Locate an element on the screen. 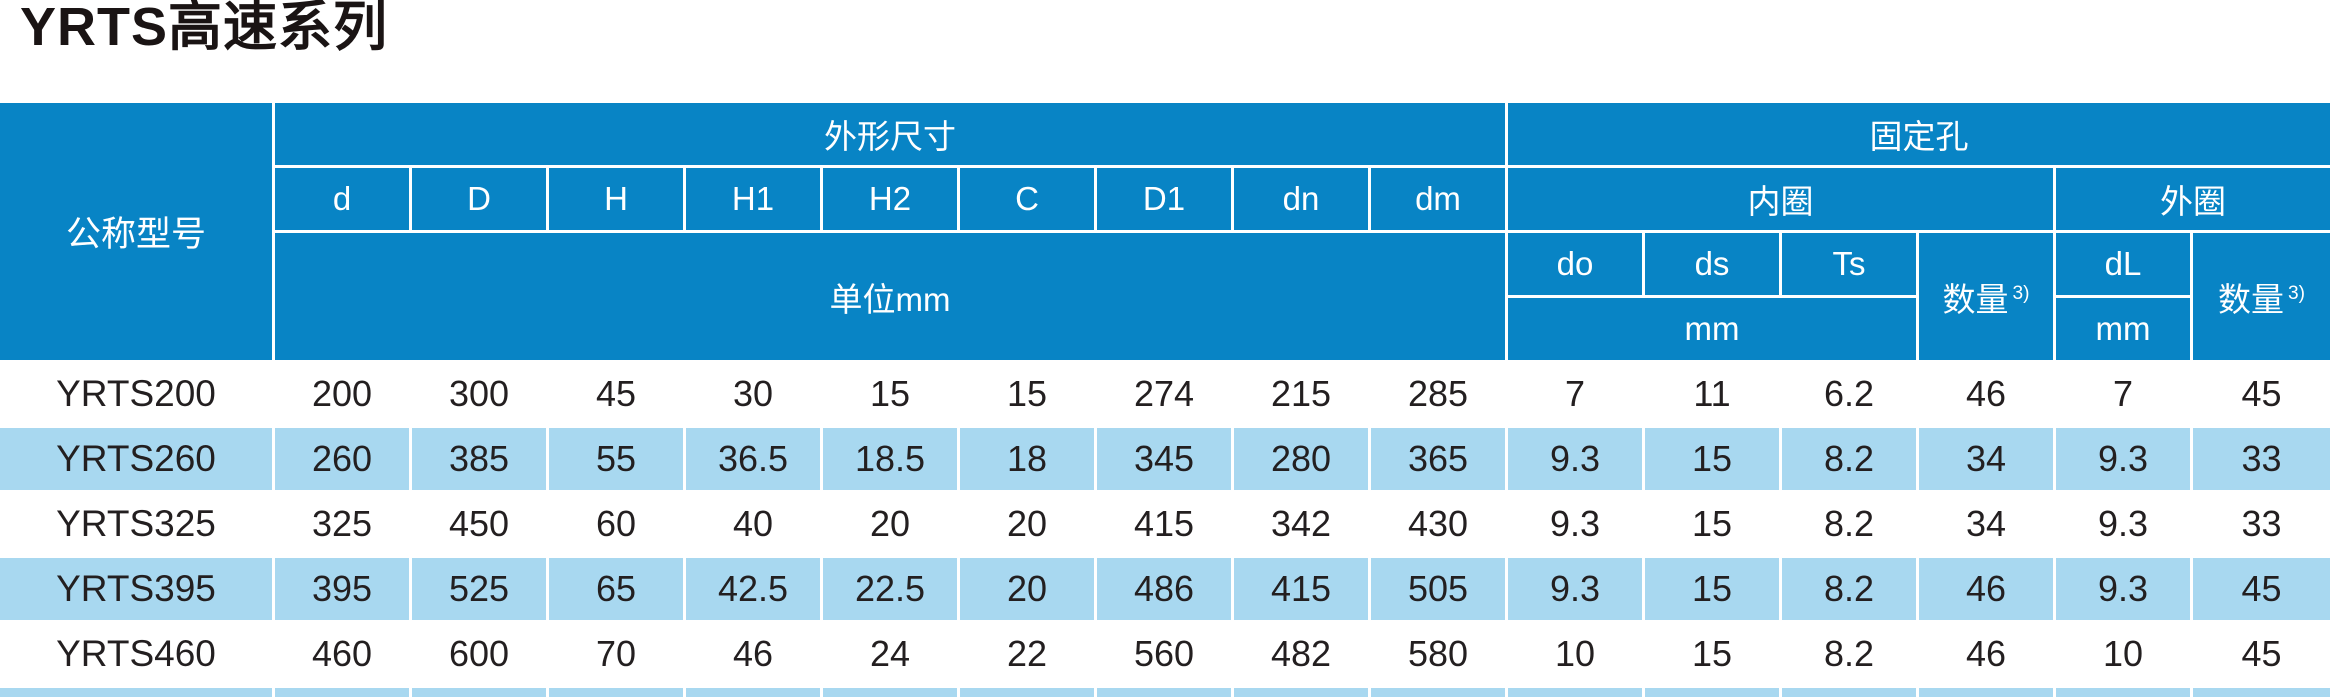  value-cell: 395 is located at coordinates (343, 590).